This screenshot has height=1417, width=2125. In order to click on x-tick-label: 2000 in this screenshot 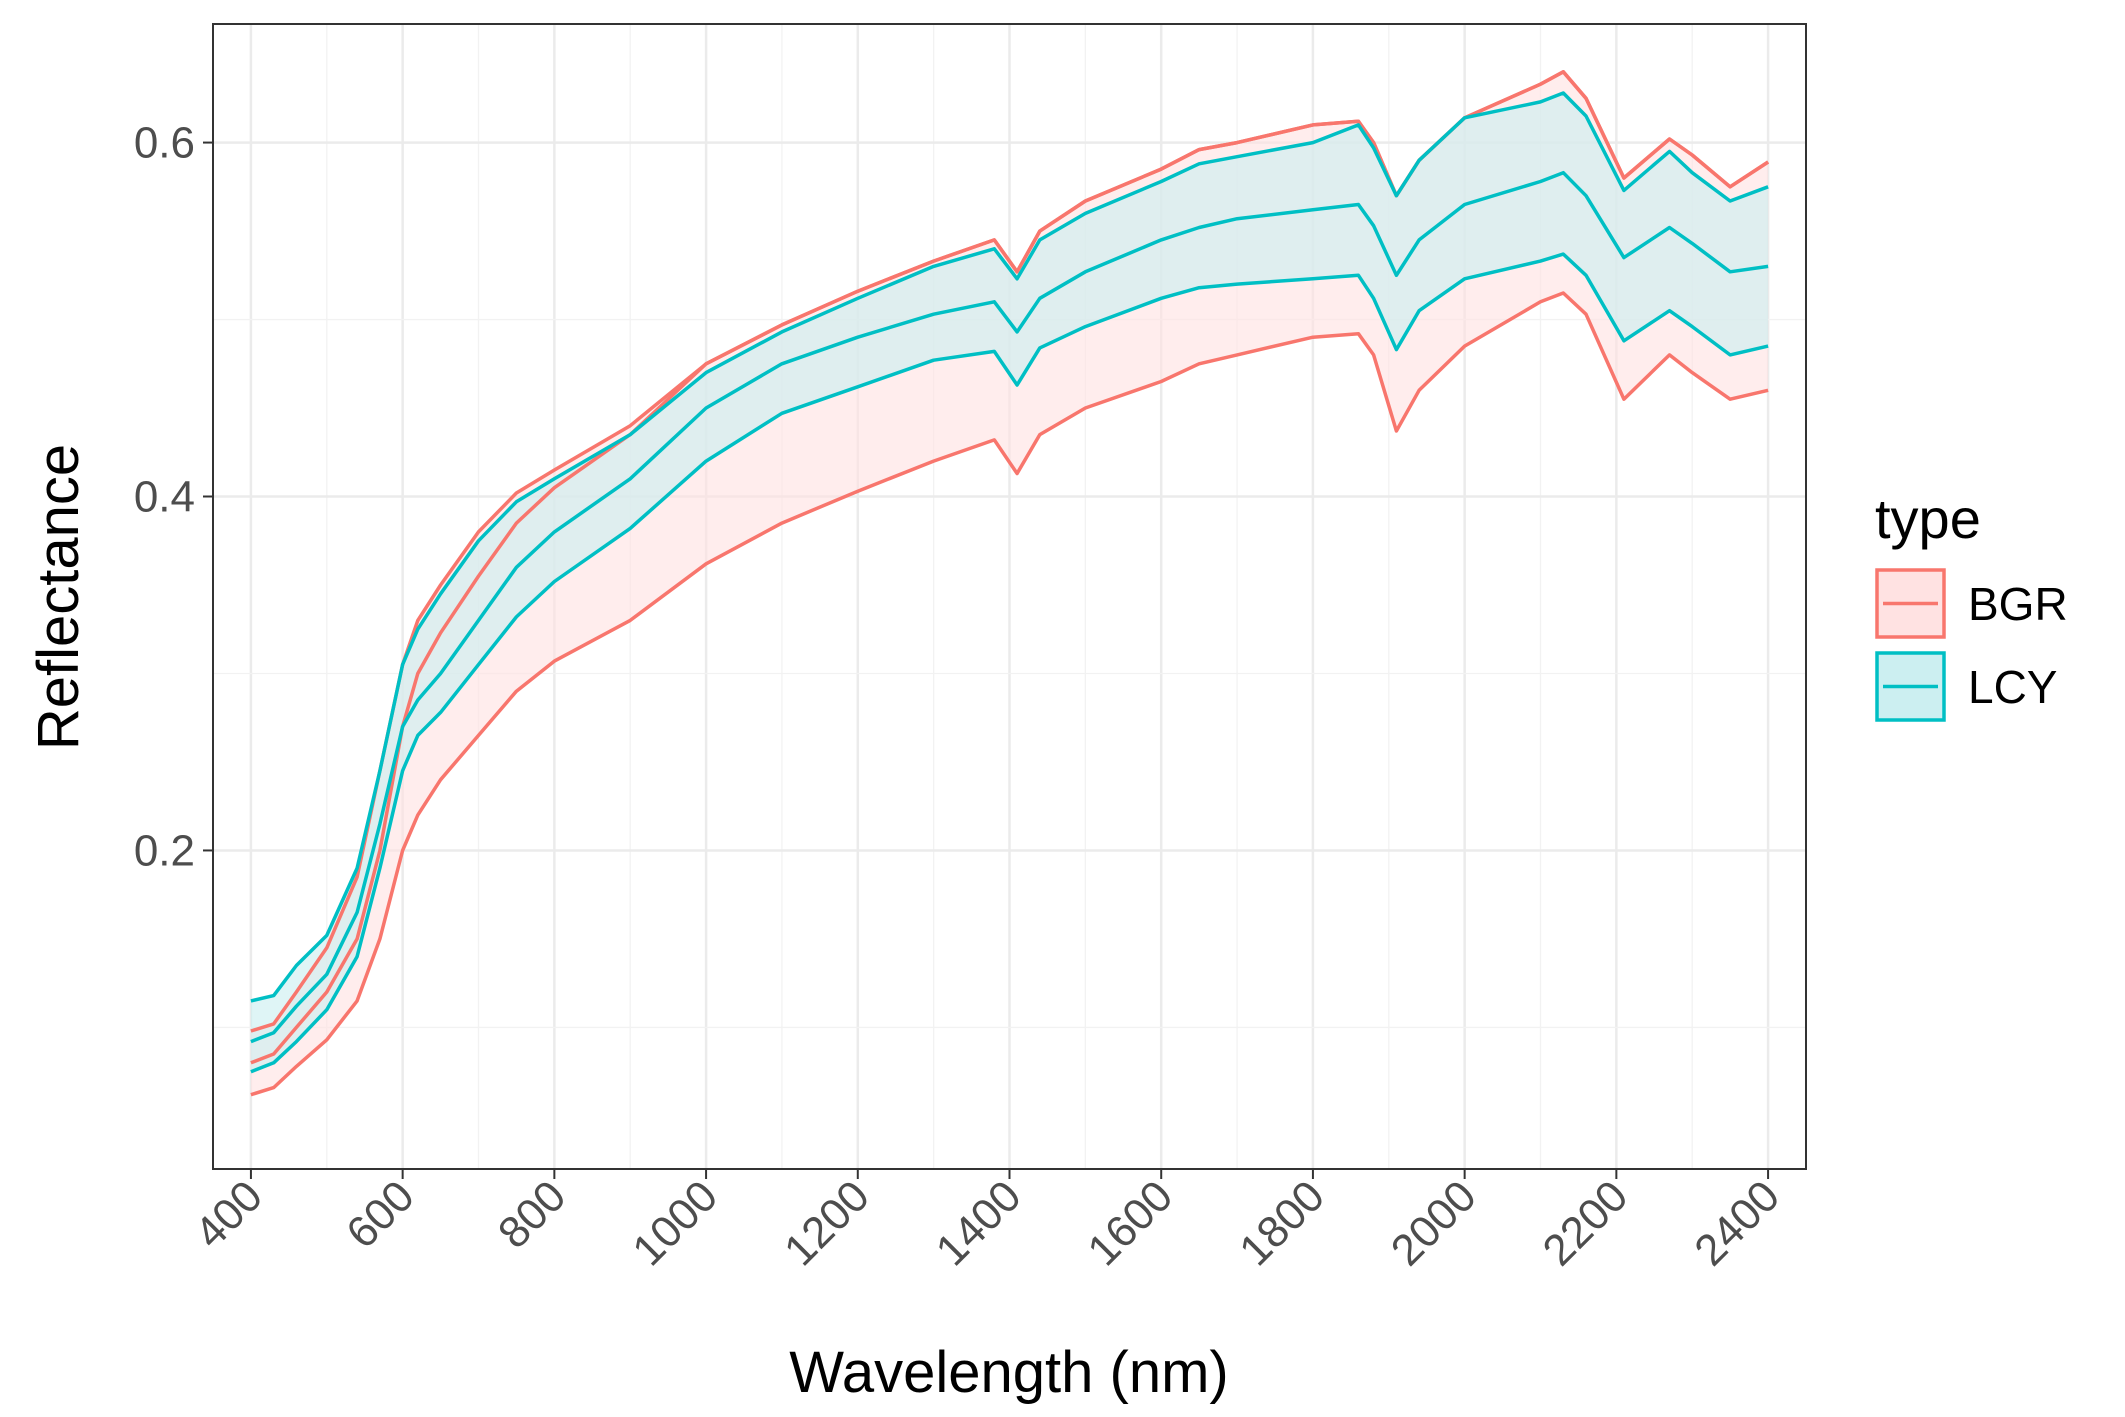, I will do `click(1434, 1223)`.